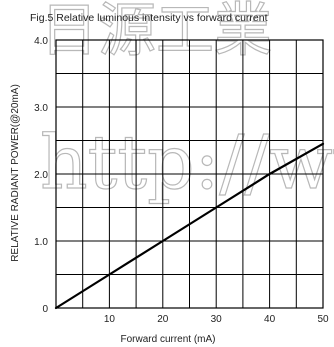 This screenshot has height=347, width=334. I want to click on x-tick-label: 40, so click(270, 319).